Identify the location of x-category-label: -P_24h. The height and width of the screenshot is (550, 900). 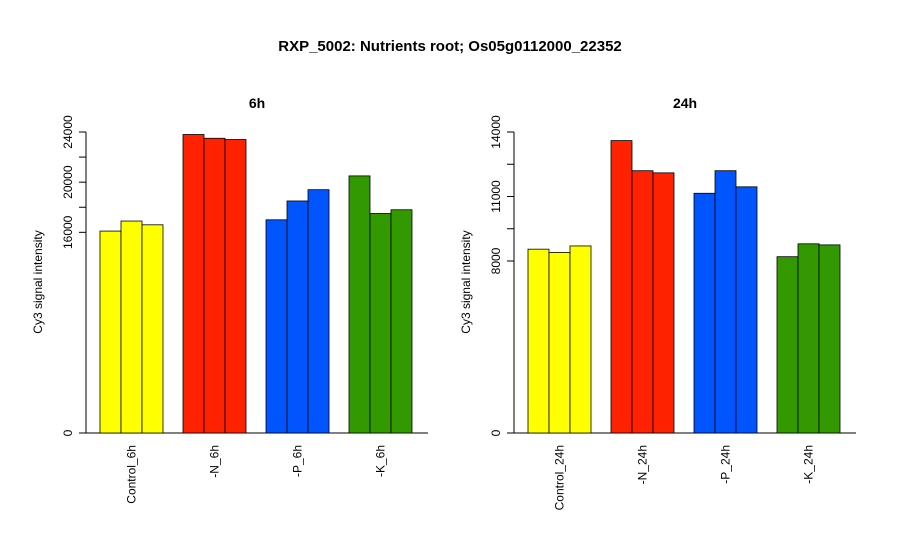
(726, 464).